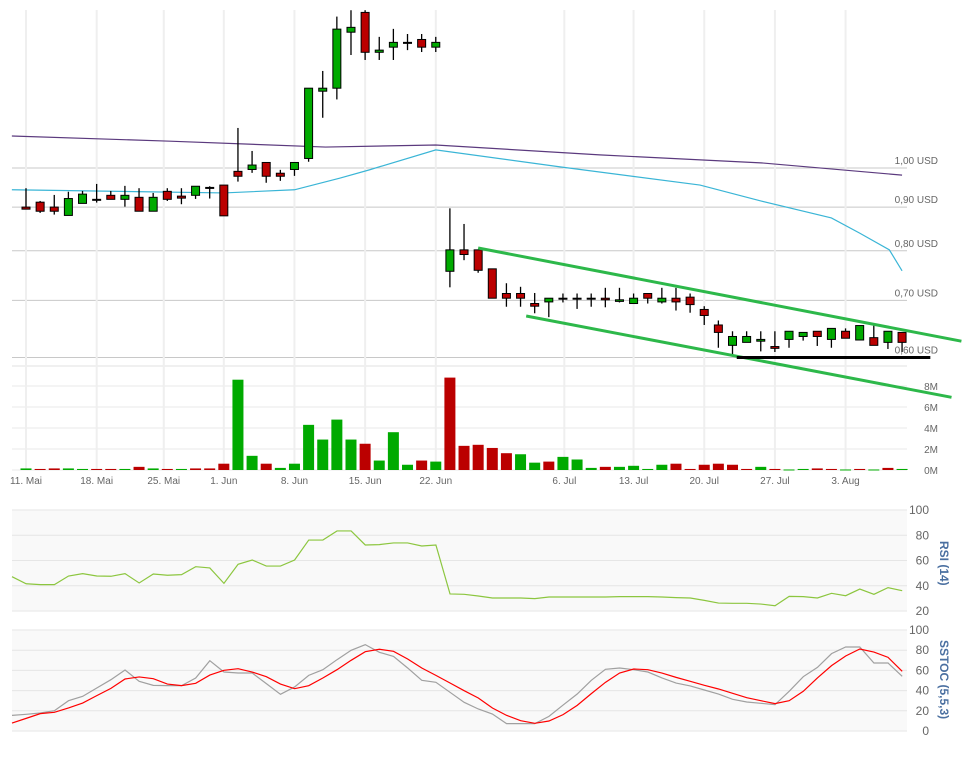 The image size is (968, 765). Describe the element at coordinates (919, 510) in the screenshot. I see `rsi-tick-label: 100` at that location.